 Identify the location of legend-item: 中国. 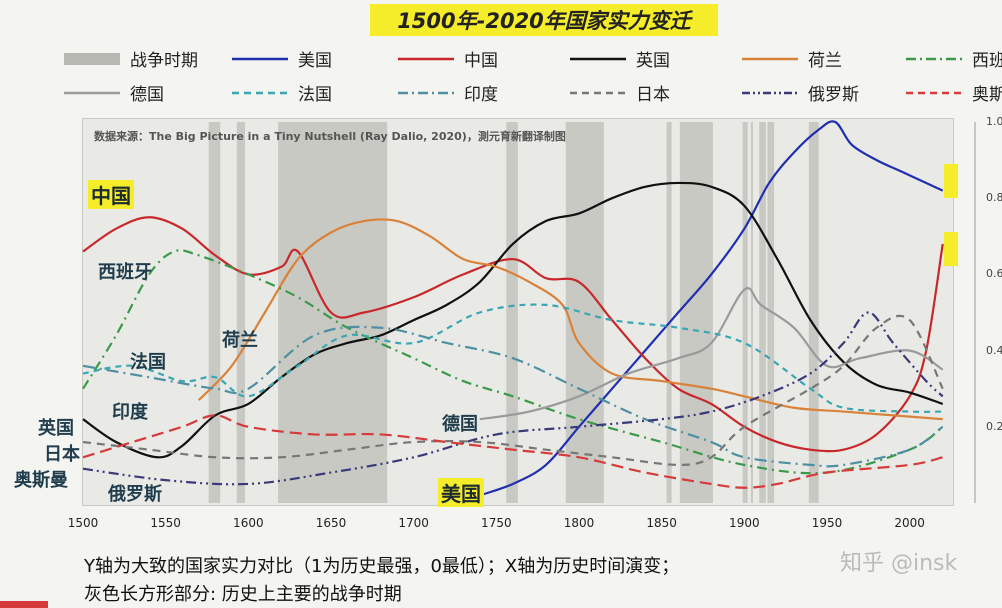
(448, 58).